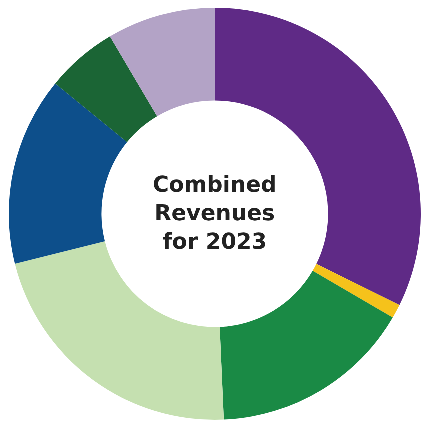  Describe the element at coordinates (215, 214) in the screenshot. I see `text: Combined Revenues for 2023` at that location.